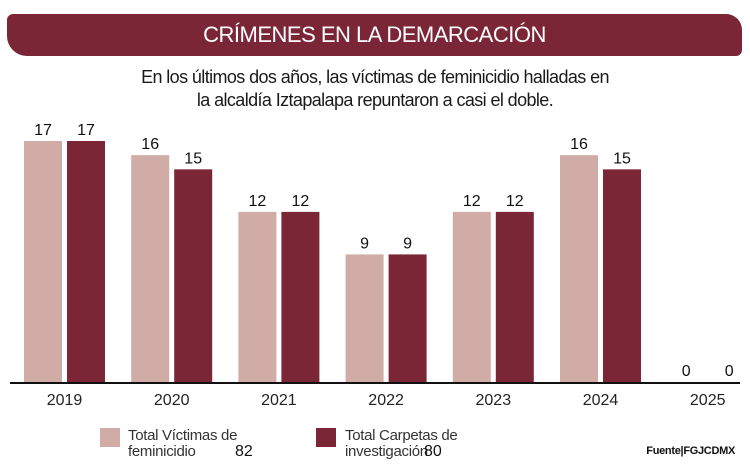 This screenshot has height=473, width=750. Describe the element at coordinates (183, 435) in the screenshot. I see `legend-label-line: Total Víctimas de` at that location.